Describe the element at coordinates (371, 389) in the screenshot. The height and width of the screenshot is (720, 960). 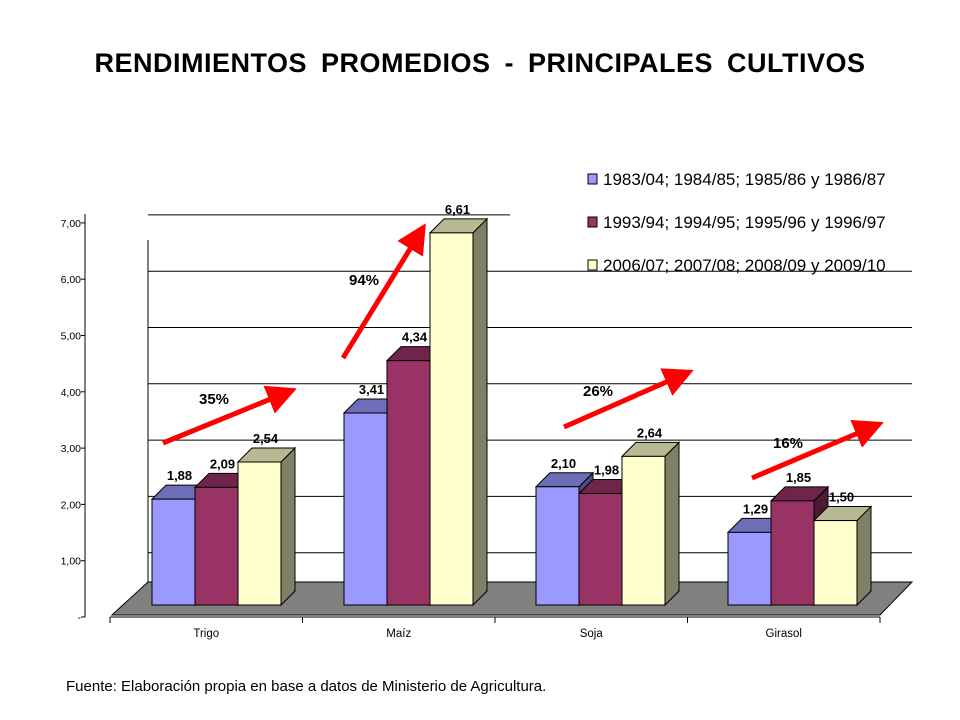
I see `bar-value-label: 3,41` at that location.